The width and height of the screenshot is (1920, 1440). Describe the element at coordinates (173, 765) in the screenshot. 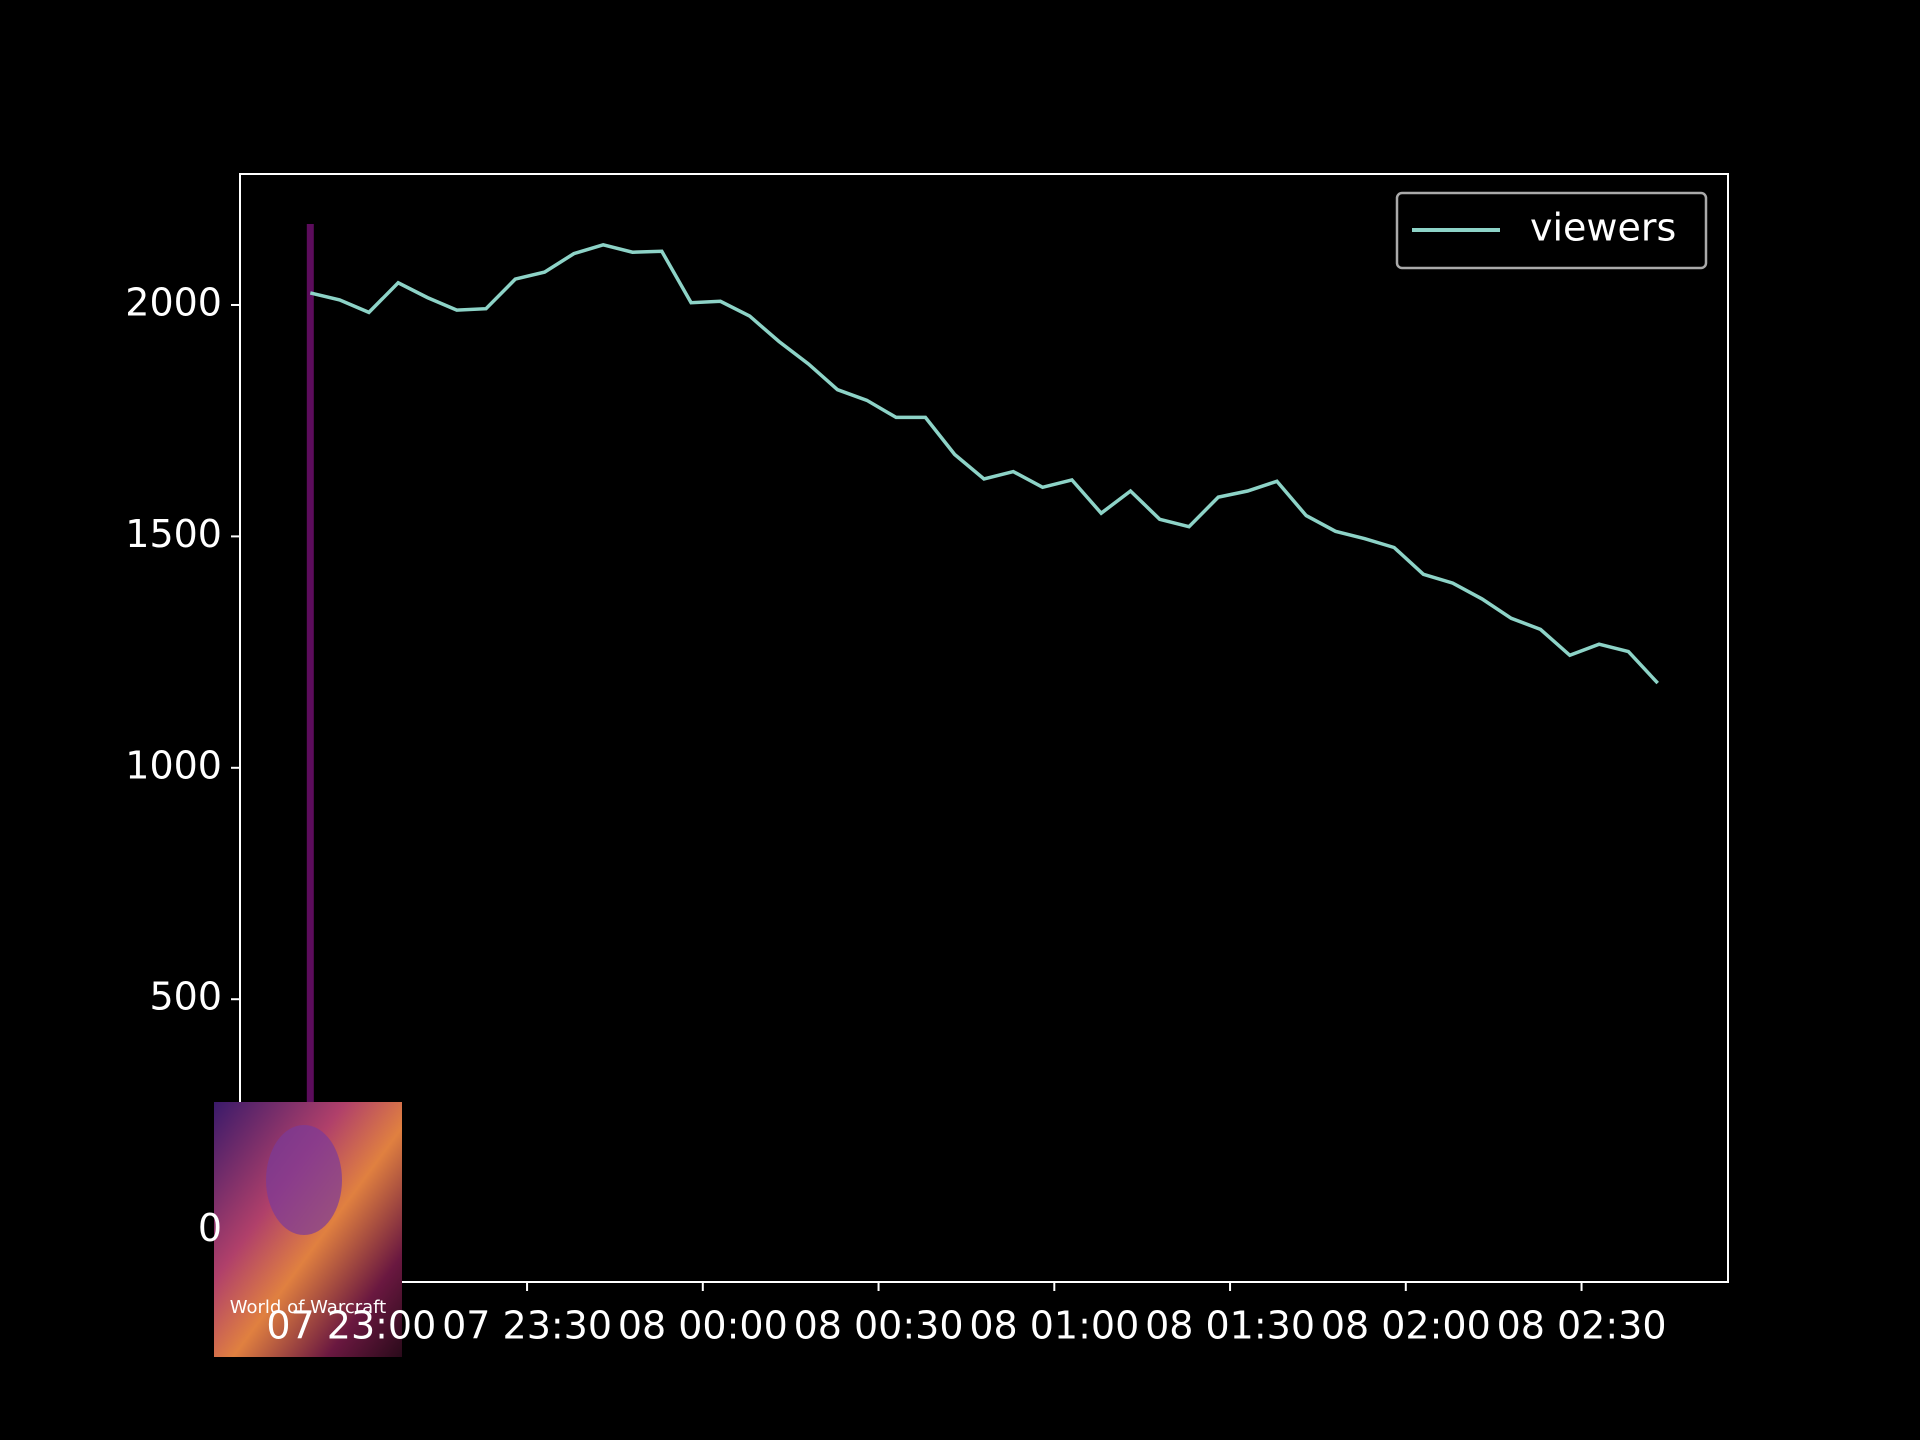

I see `y-tick-label: 1000` at that location.